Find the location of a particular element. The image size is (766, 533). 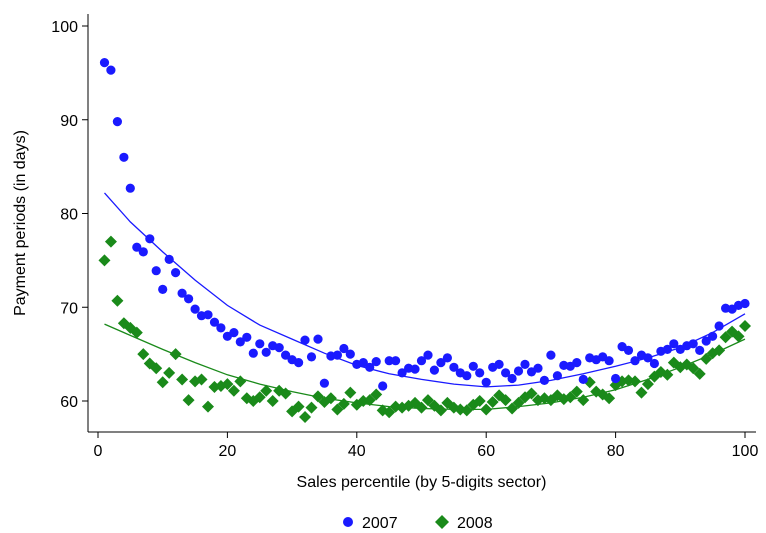

y-tick-label-90: 90 is located at coordinates (69, 121).